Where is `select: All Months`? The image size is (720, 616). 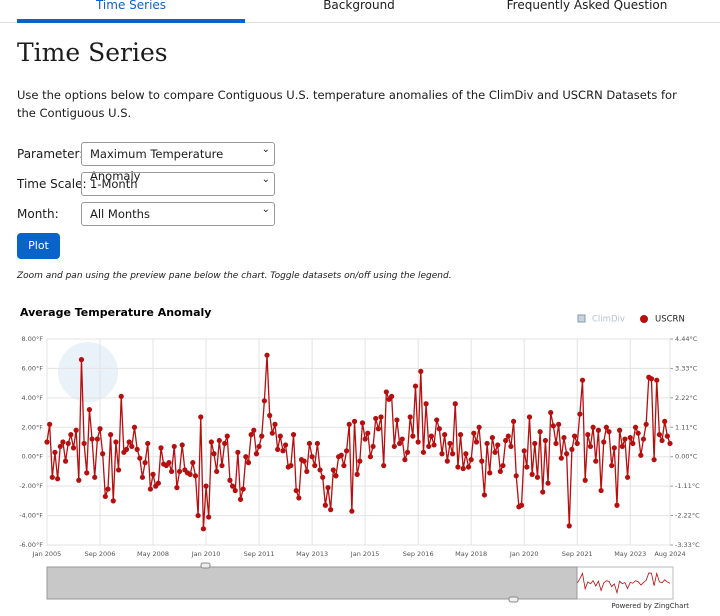
select: All Months is located at coordinates (178, 212).